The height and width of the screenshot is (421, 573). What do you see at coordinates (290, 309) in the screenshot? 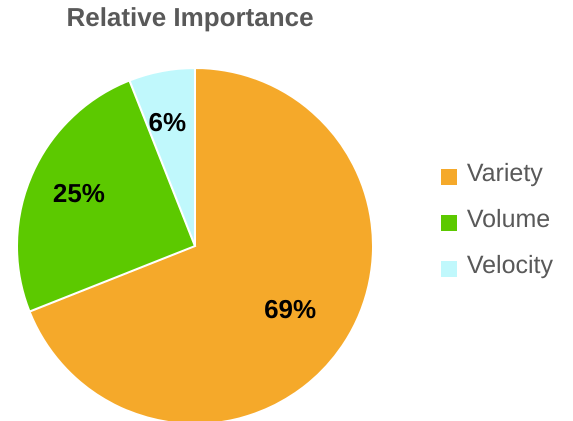
I see `data-label: 69%` at bounding box center [290, 309].